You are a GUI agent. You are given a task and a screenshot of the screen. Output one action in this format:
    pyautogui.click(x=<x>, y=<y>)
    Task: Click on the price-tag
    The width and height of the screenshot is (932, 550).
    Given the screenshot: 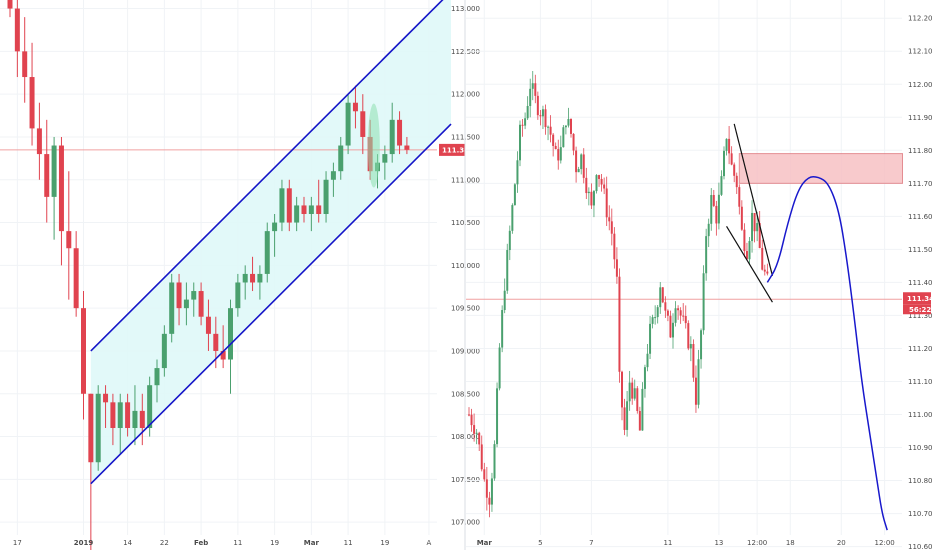 What is the action you would take?
    pyautogui.click(x=917, y=298)
    